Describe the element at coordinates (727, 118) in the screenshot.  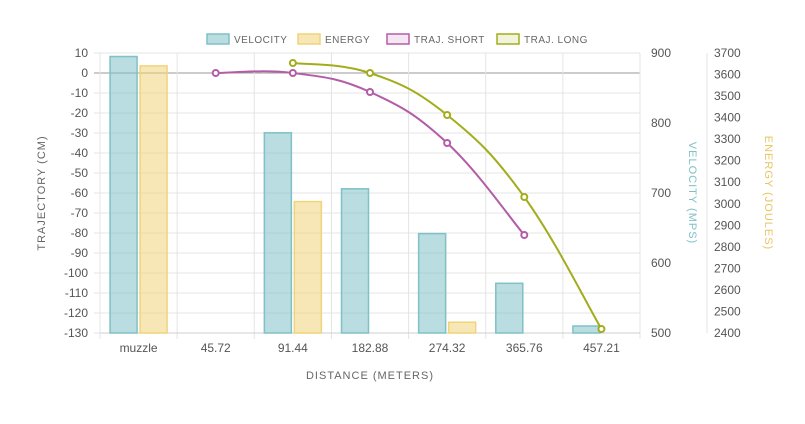
I see `energy-tick-label: 3400` at that location.